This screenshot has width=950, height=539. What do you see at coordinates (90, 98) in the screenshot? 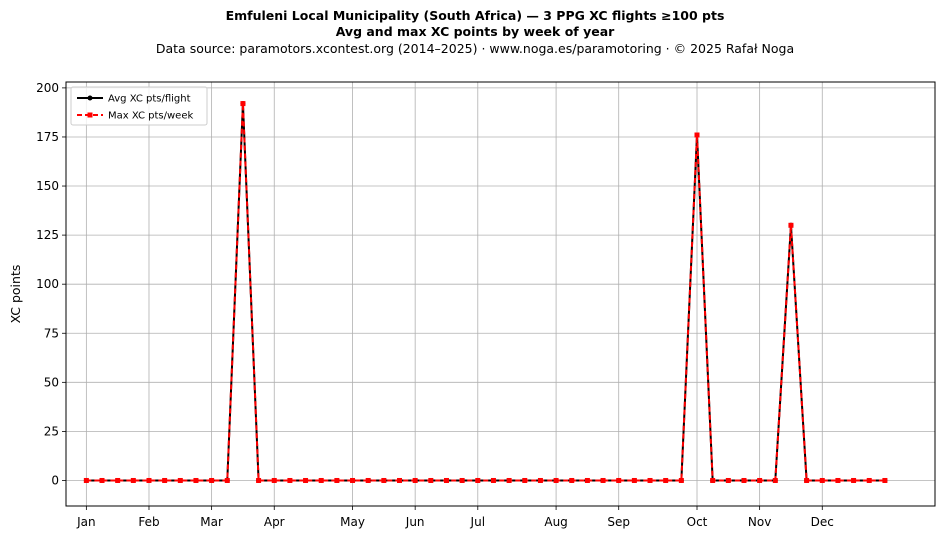
I see `legend-marker-avg` at bounding box center [90, 98].